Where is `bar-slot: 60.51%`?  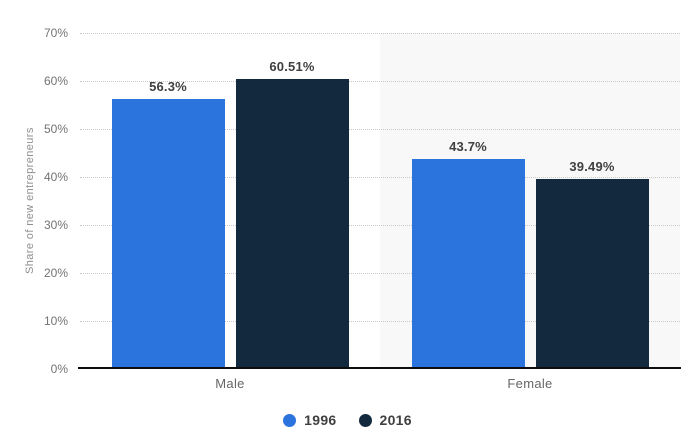 bar-slot: 60.51% is located at coordinates (292, 213).